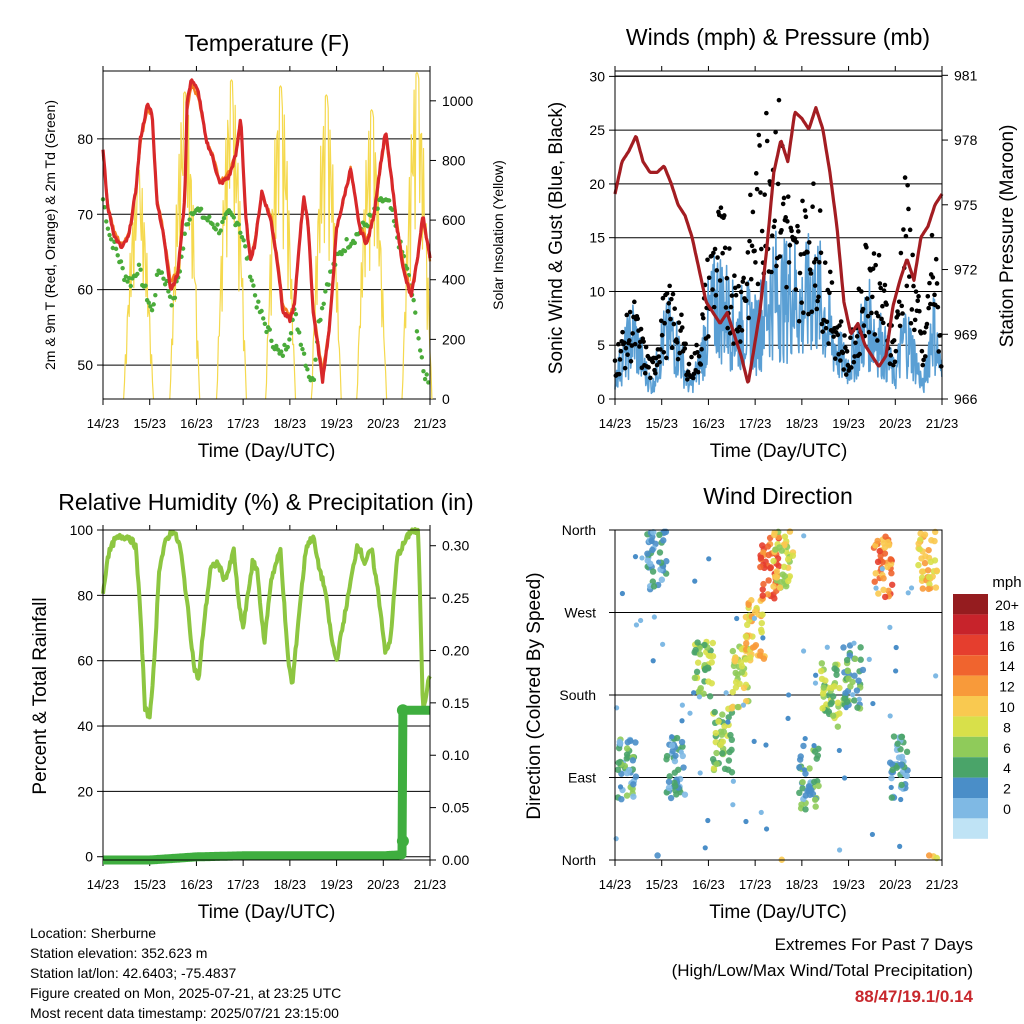  I want to click on dir-xtick-label: 15/23, so click(661, 884).